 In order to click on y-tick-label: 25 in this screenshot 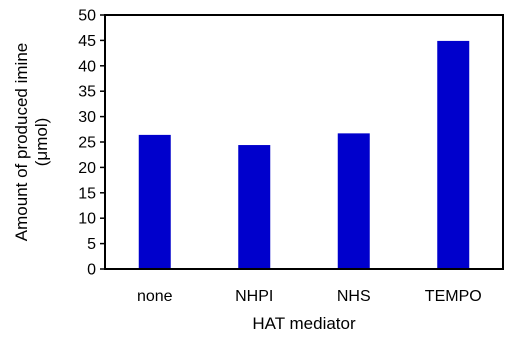, I will do `click(87, 143)`.